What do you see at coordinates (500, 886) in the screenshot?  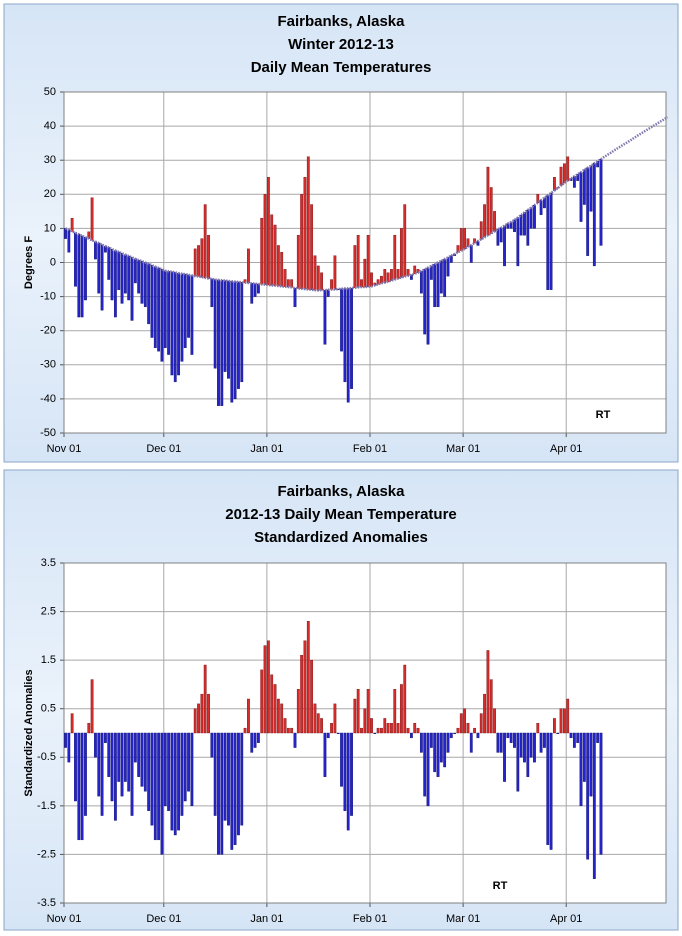 I see `annotation: RT` at bounding box center [500, 886].